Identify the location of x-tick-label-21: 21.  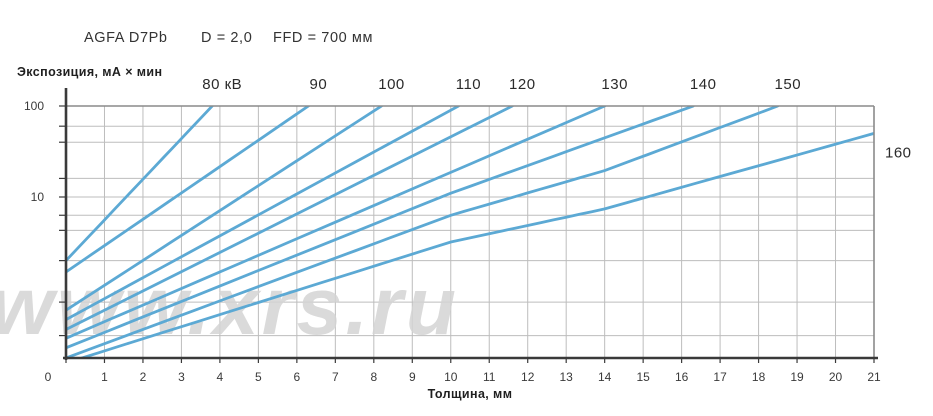
(874, 377).